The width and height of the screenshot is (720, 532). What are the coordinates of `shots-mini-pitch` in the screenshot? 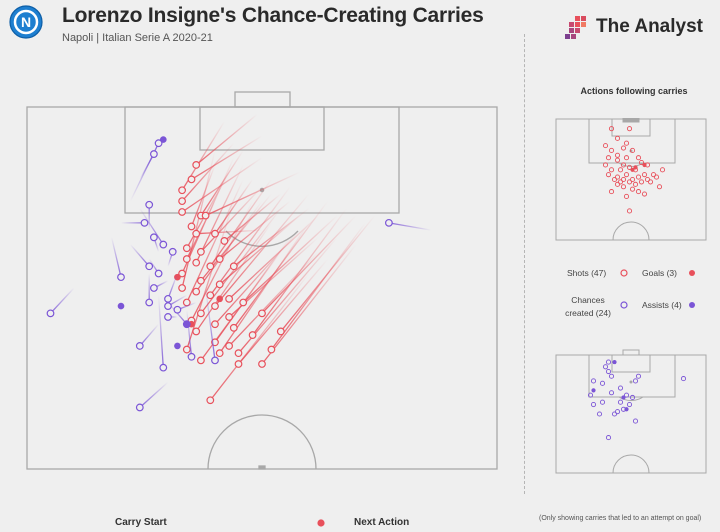 It's located at (631, 179).